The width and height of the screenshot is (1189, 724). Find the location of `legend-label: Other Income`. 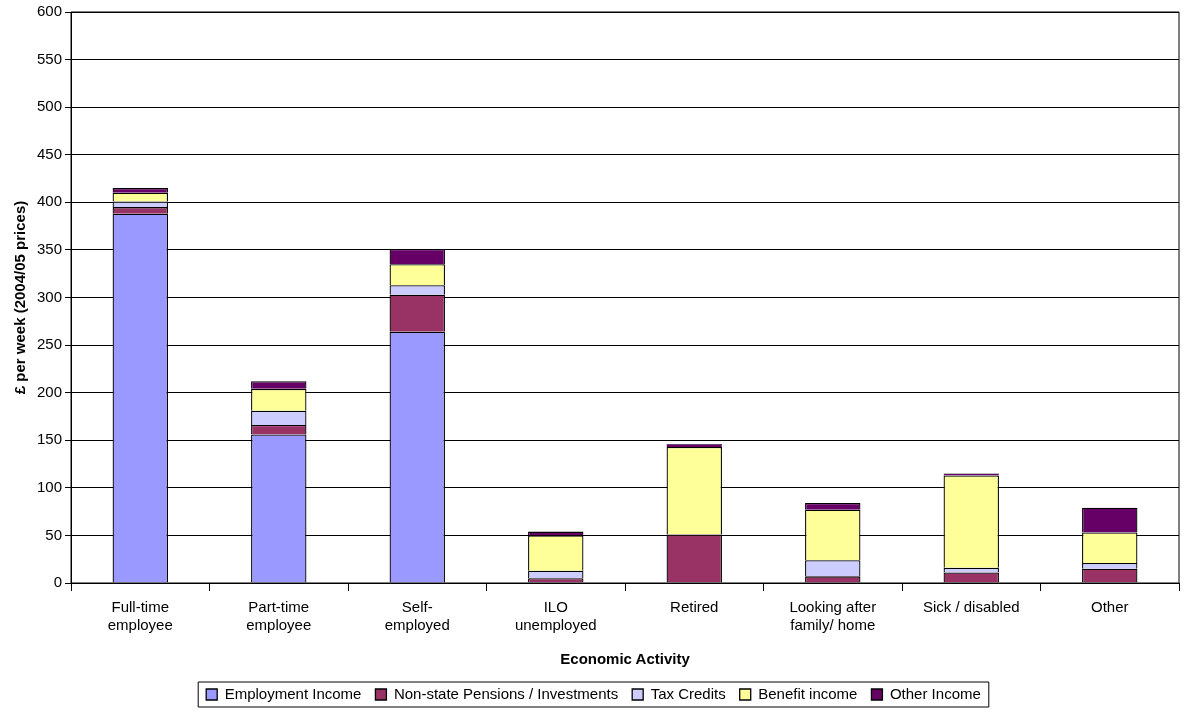

legend-label: Other Income is located at coordinates (935, 693).